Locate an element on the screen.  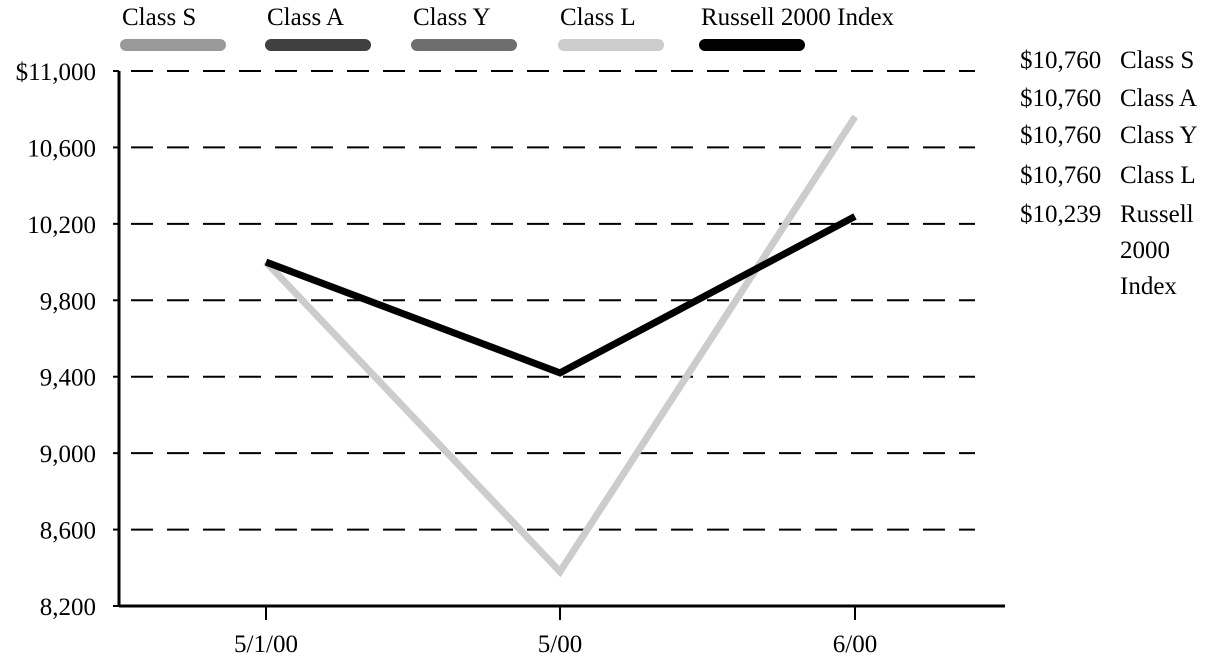
end-label-name: Class L is located at coordinates (1158, 175).